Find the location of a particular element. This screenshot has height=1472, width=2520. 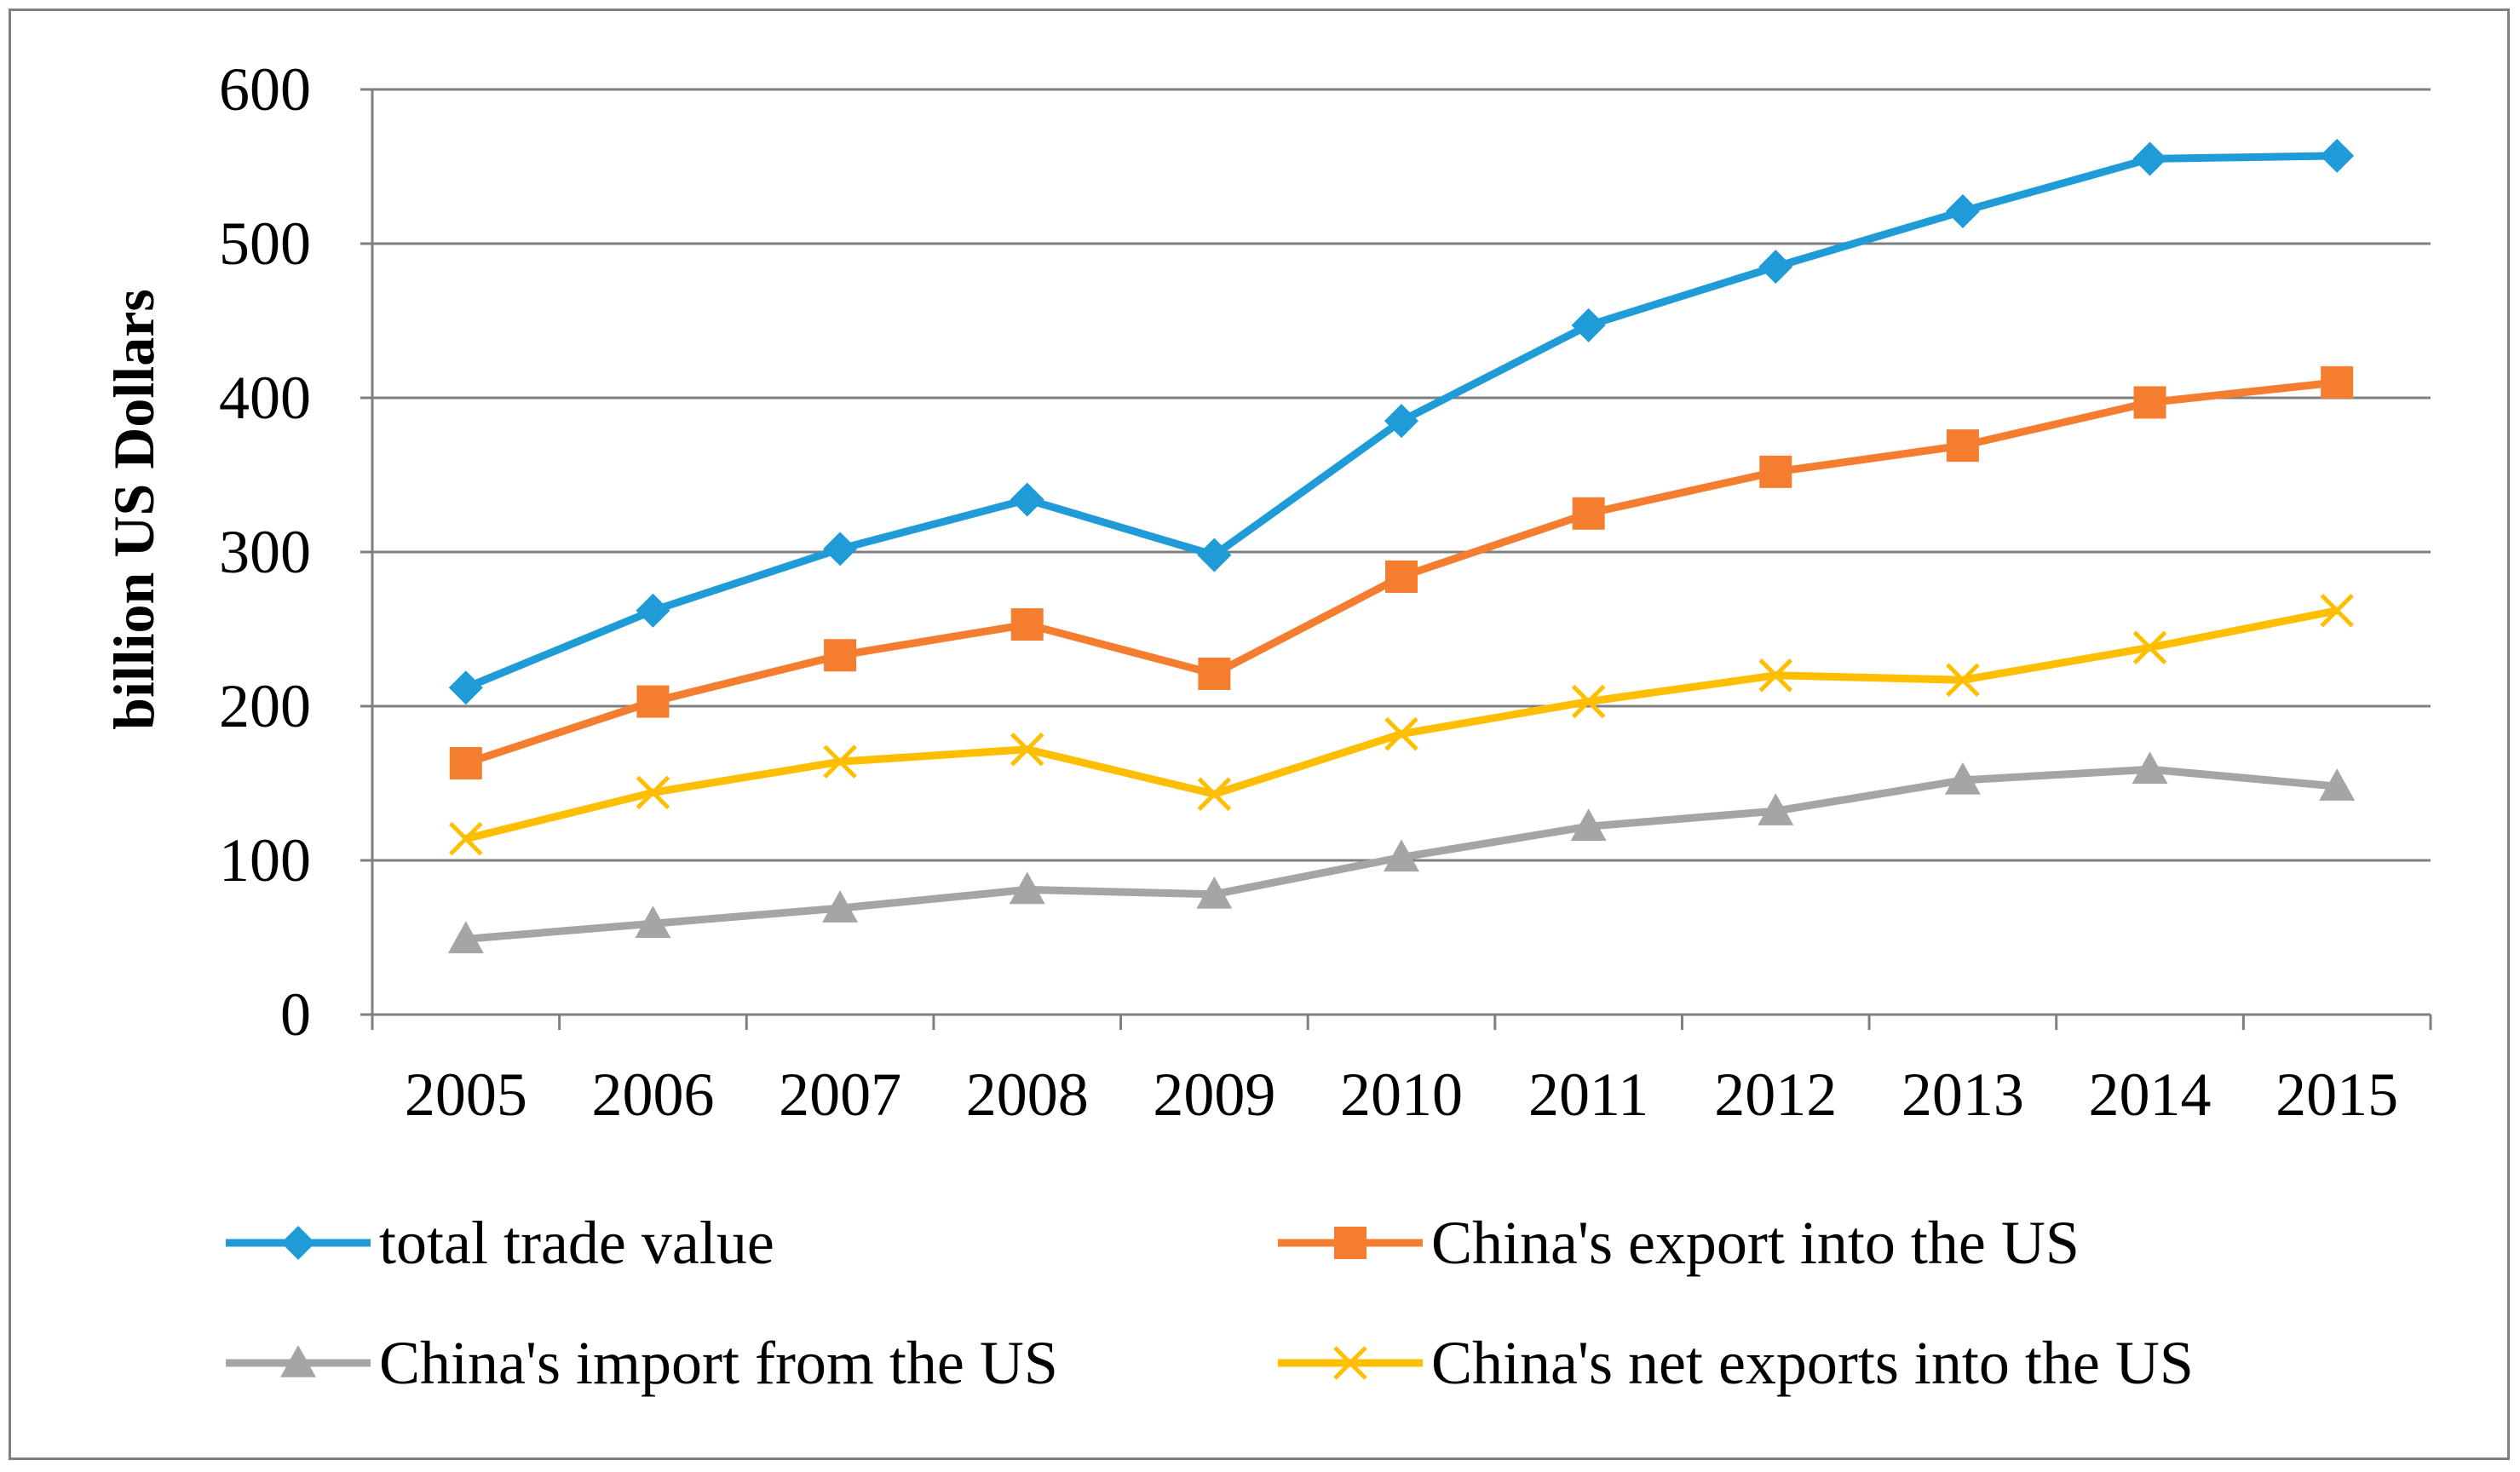

y-tick-label: 0 is located at coordinates (296, 1015).